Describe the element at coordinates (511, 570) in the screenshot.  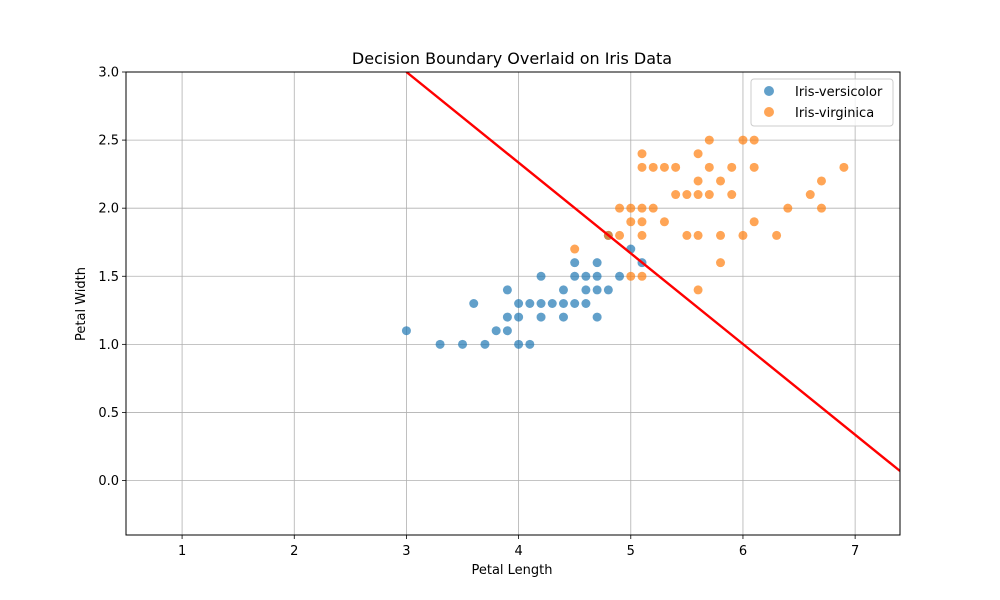
I see `x-axis-label: Petal Length` at that location.